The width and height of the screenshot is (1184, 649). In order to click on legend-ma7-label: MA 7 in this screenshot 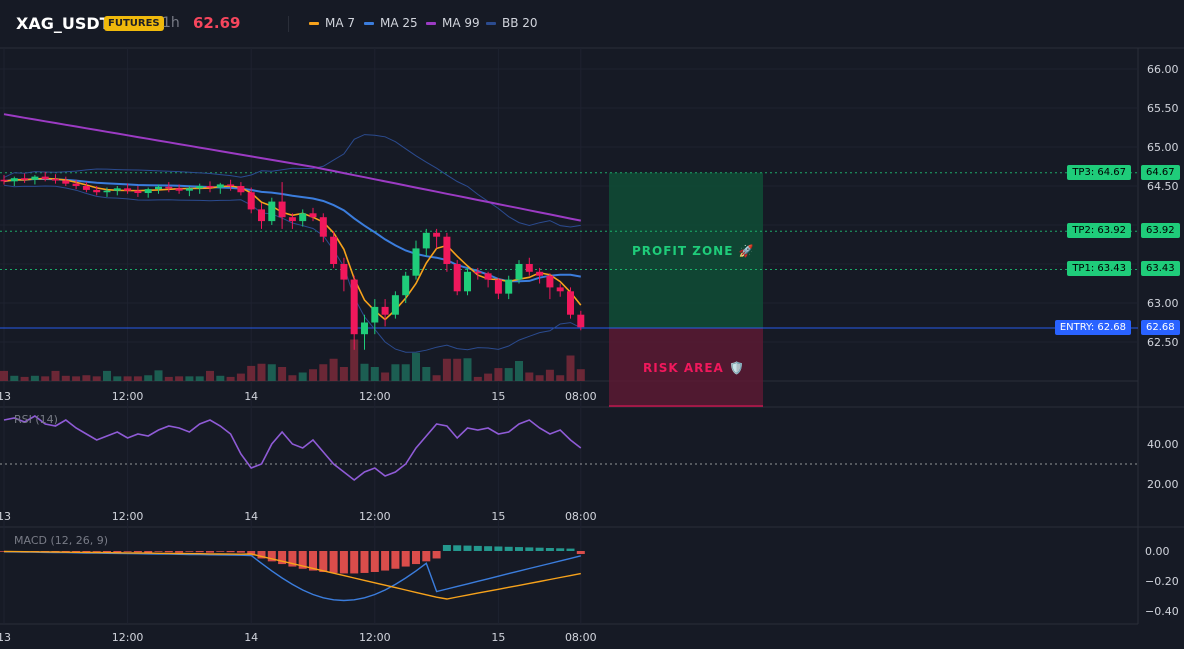, I will do `click(340, 23)`.